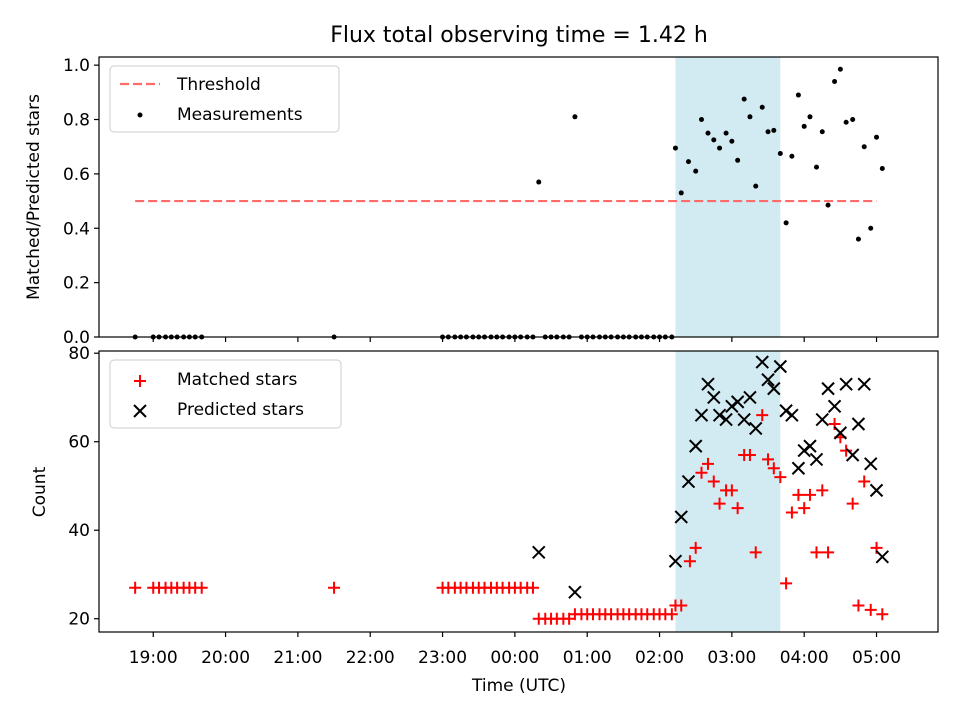  I want to click on bottom-y-axis: 20 40 60 80, so click(83, 487).